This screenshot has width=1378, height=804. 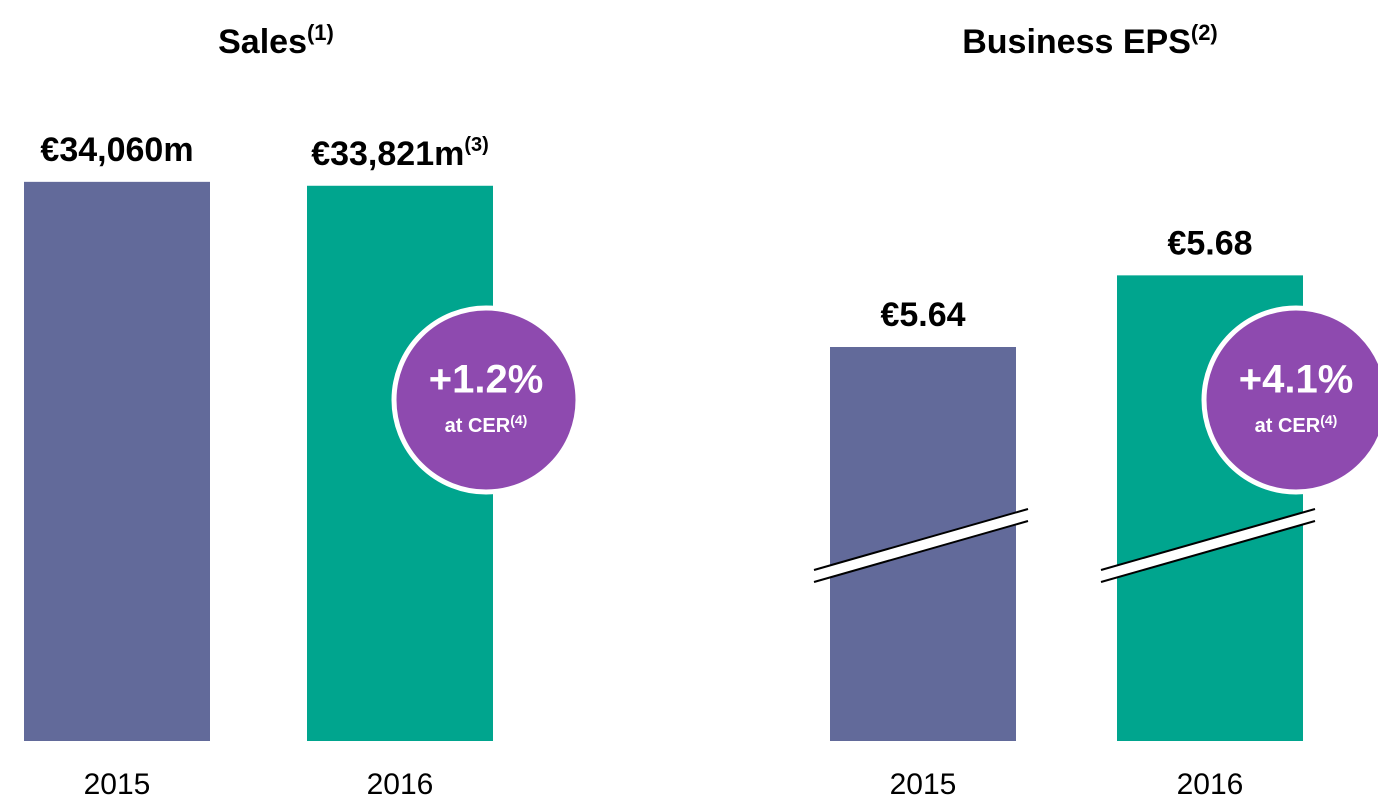 What do you see at coordinates (320, 32) in the screenshot?
I see `title-note: (1)` at bounding box center [320, 32].